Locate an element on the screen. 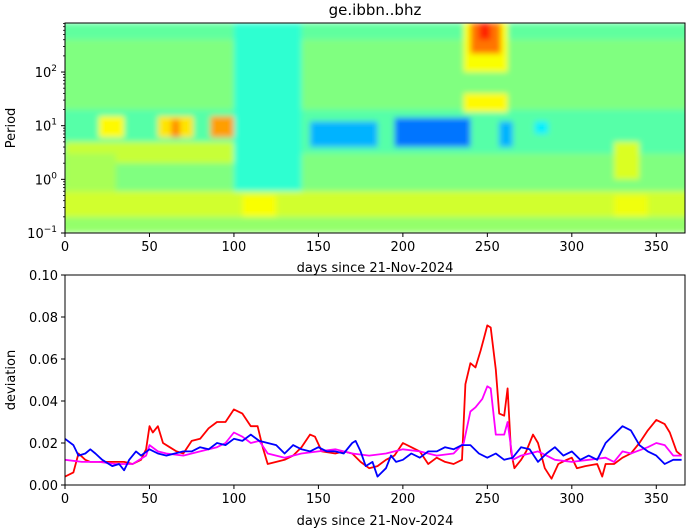  y-tick-label: 0.02 is located at coordinates (43, 444).